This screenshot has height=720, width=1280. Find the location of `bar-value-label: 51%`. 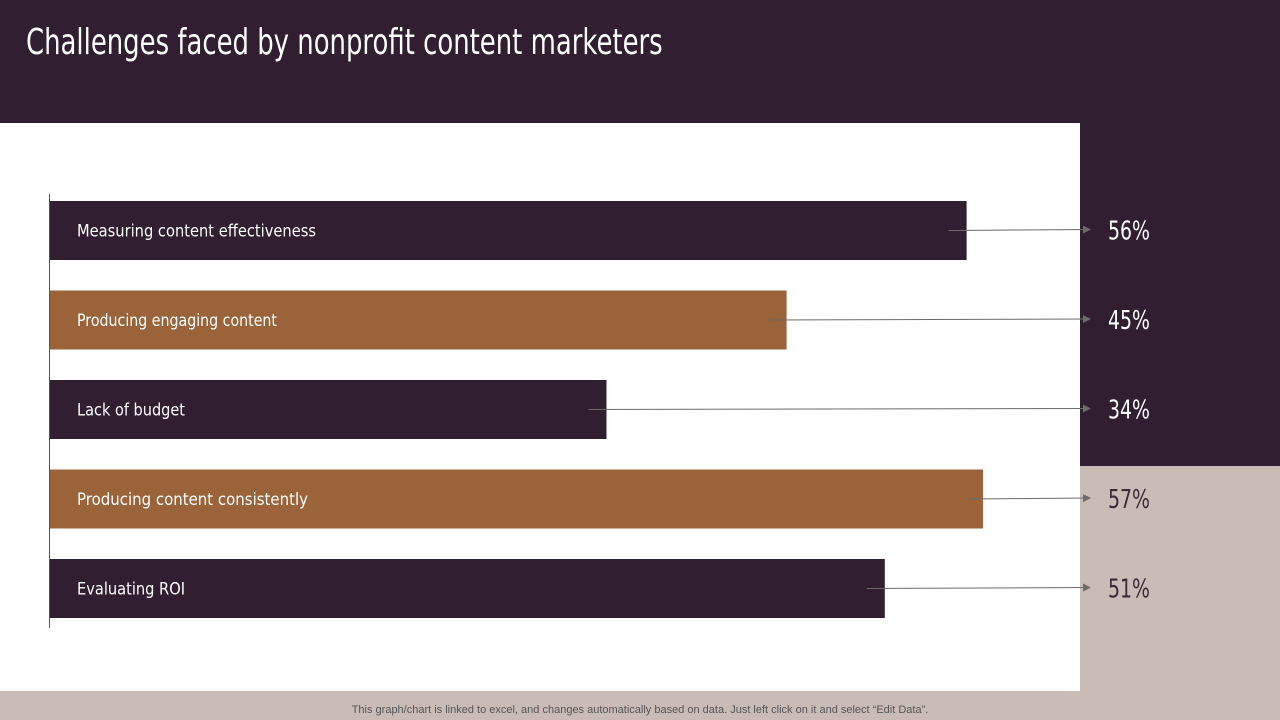

bar-value-label: 51% is located at coordinates (1129, 590).